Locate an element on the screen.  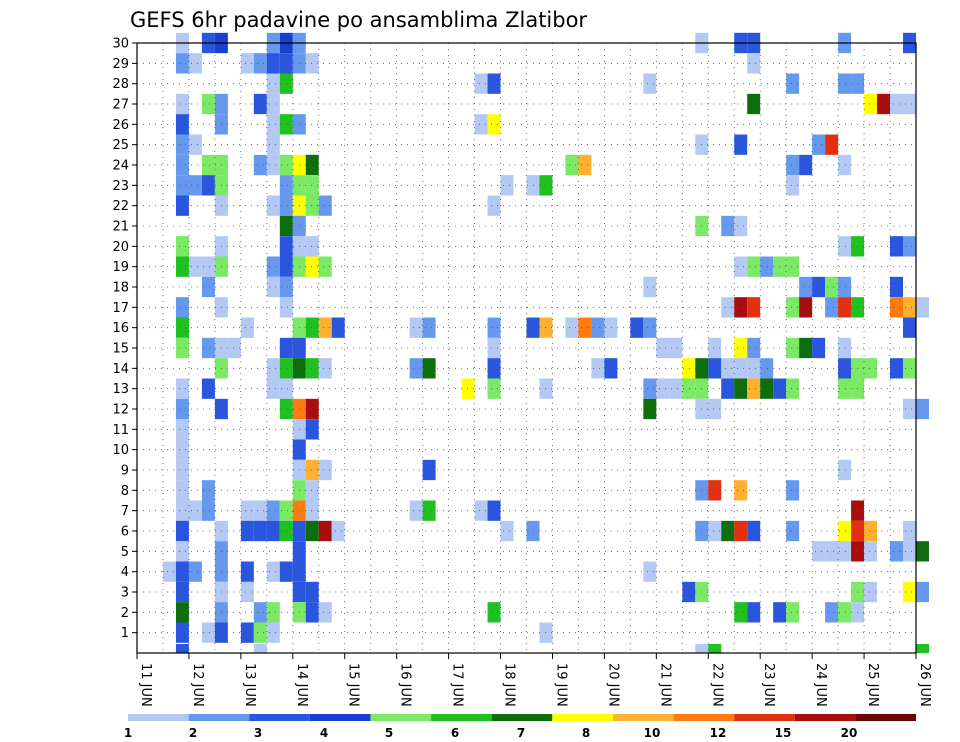
x-tick-label: 11 JUN is located at coordinates (145, 685).